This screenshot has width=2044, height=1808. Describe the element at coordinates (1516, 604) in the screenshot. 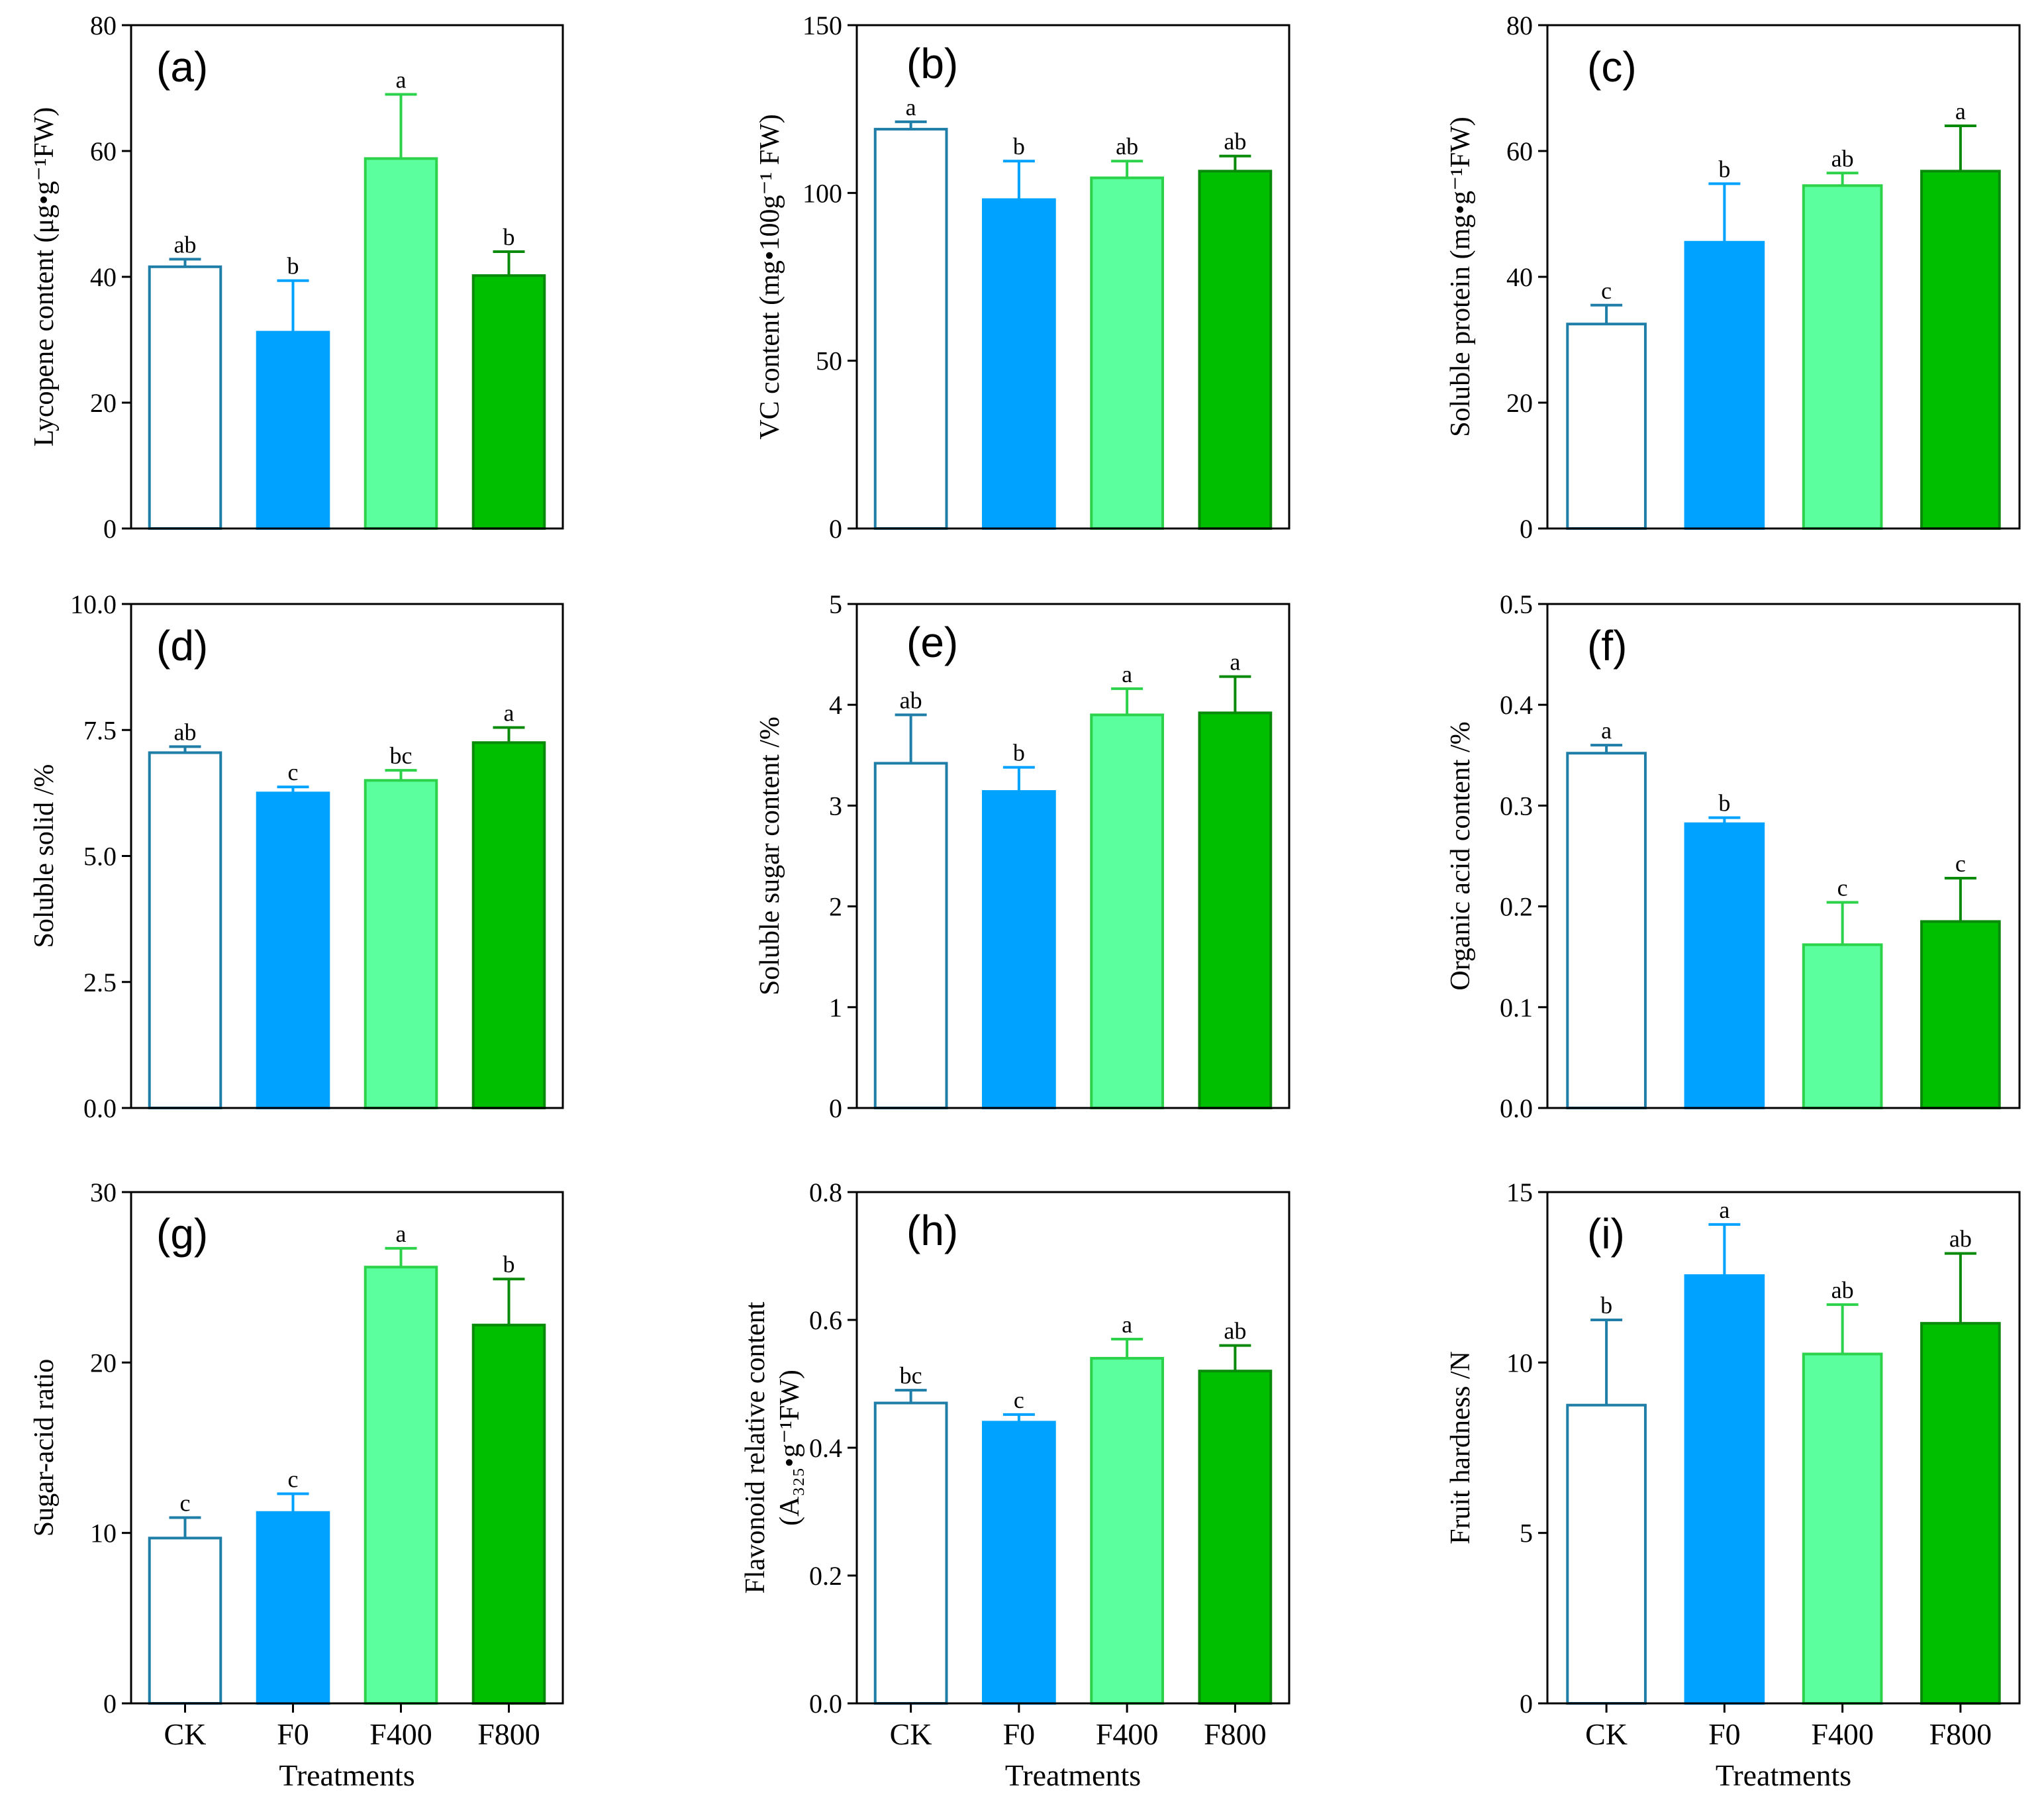

I see `y-tick-label: 0.5` at that location.